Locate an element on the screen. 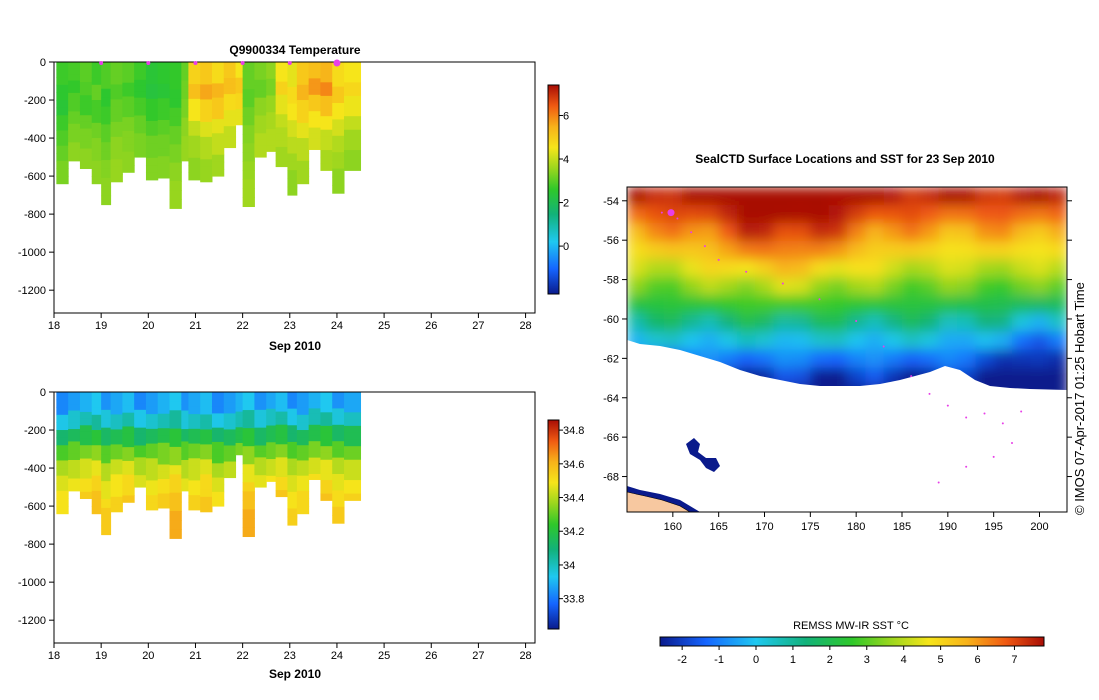 This screenshot has width=1099, height=700. y-tick-label: -1200 is located at coordinates (32, 621).